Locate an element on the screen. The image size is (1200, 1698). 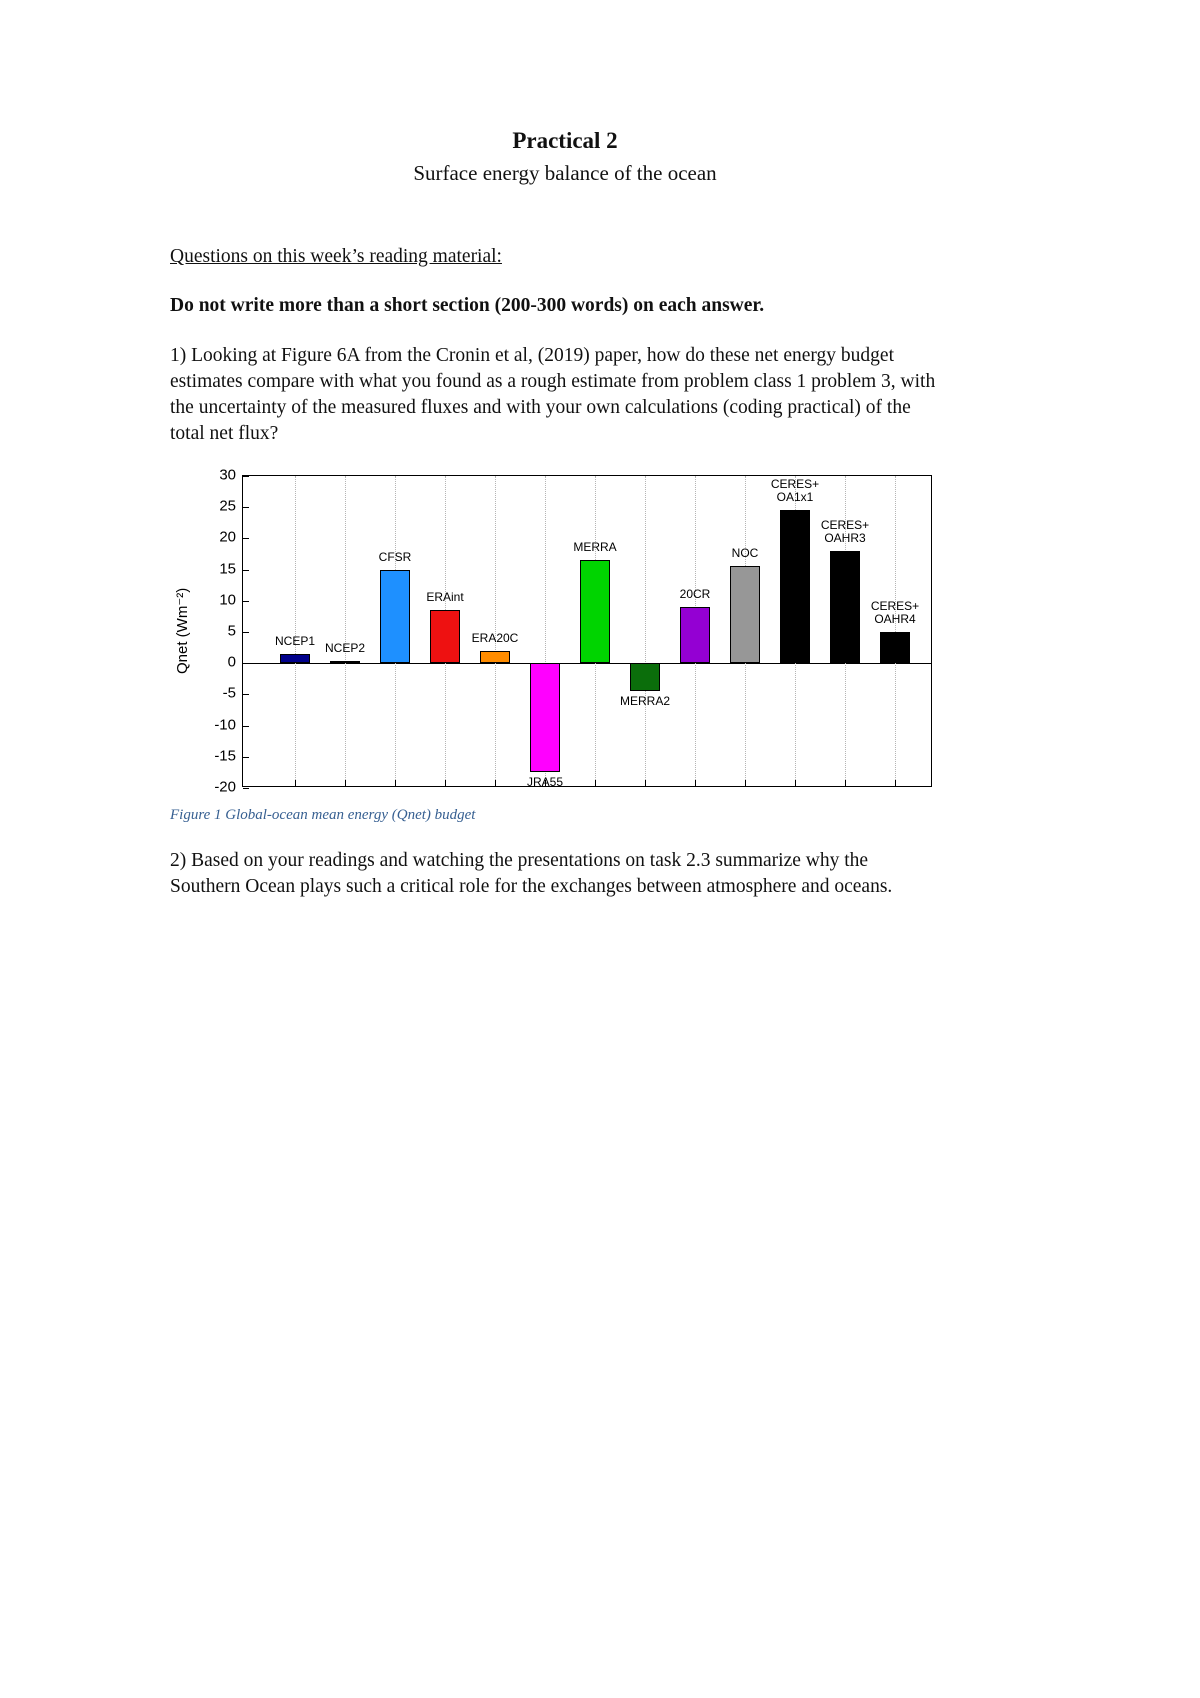
y-tick-label: 5 is located at coordinates (231, 631).